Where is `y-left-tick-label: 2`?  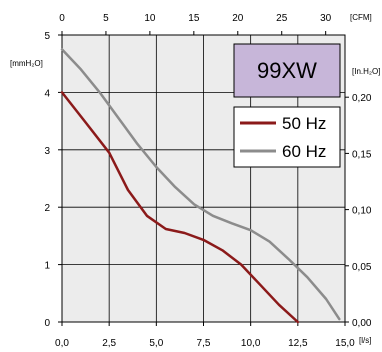
y-left-tick-label: 2 is located at coordinates (47, 208).